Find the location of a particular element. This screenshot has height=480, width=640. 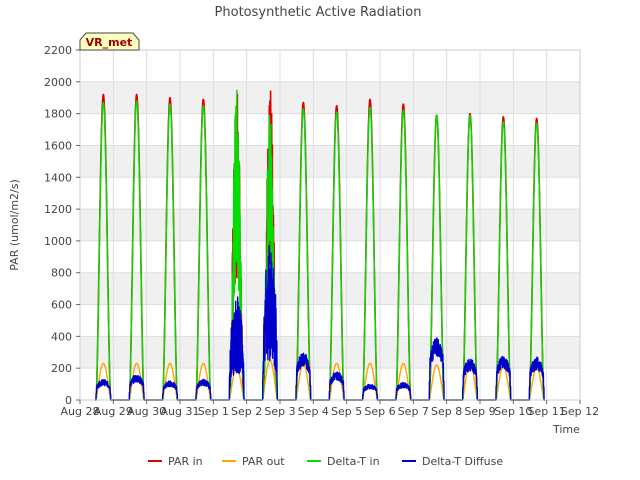

y-tick-label: 0 is located at coordinates (68, 400).